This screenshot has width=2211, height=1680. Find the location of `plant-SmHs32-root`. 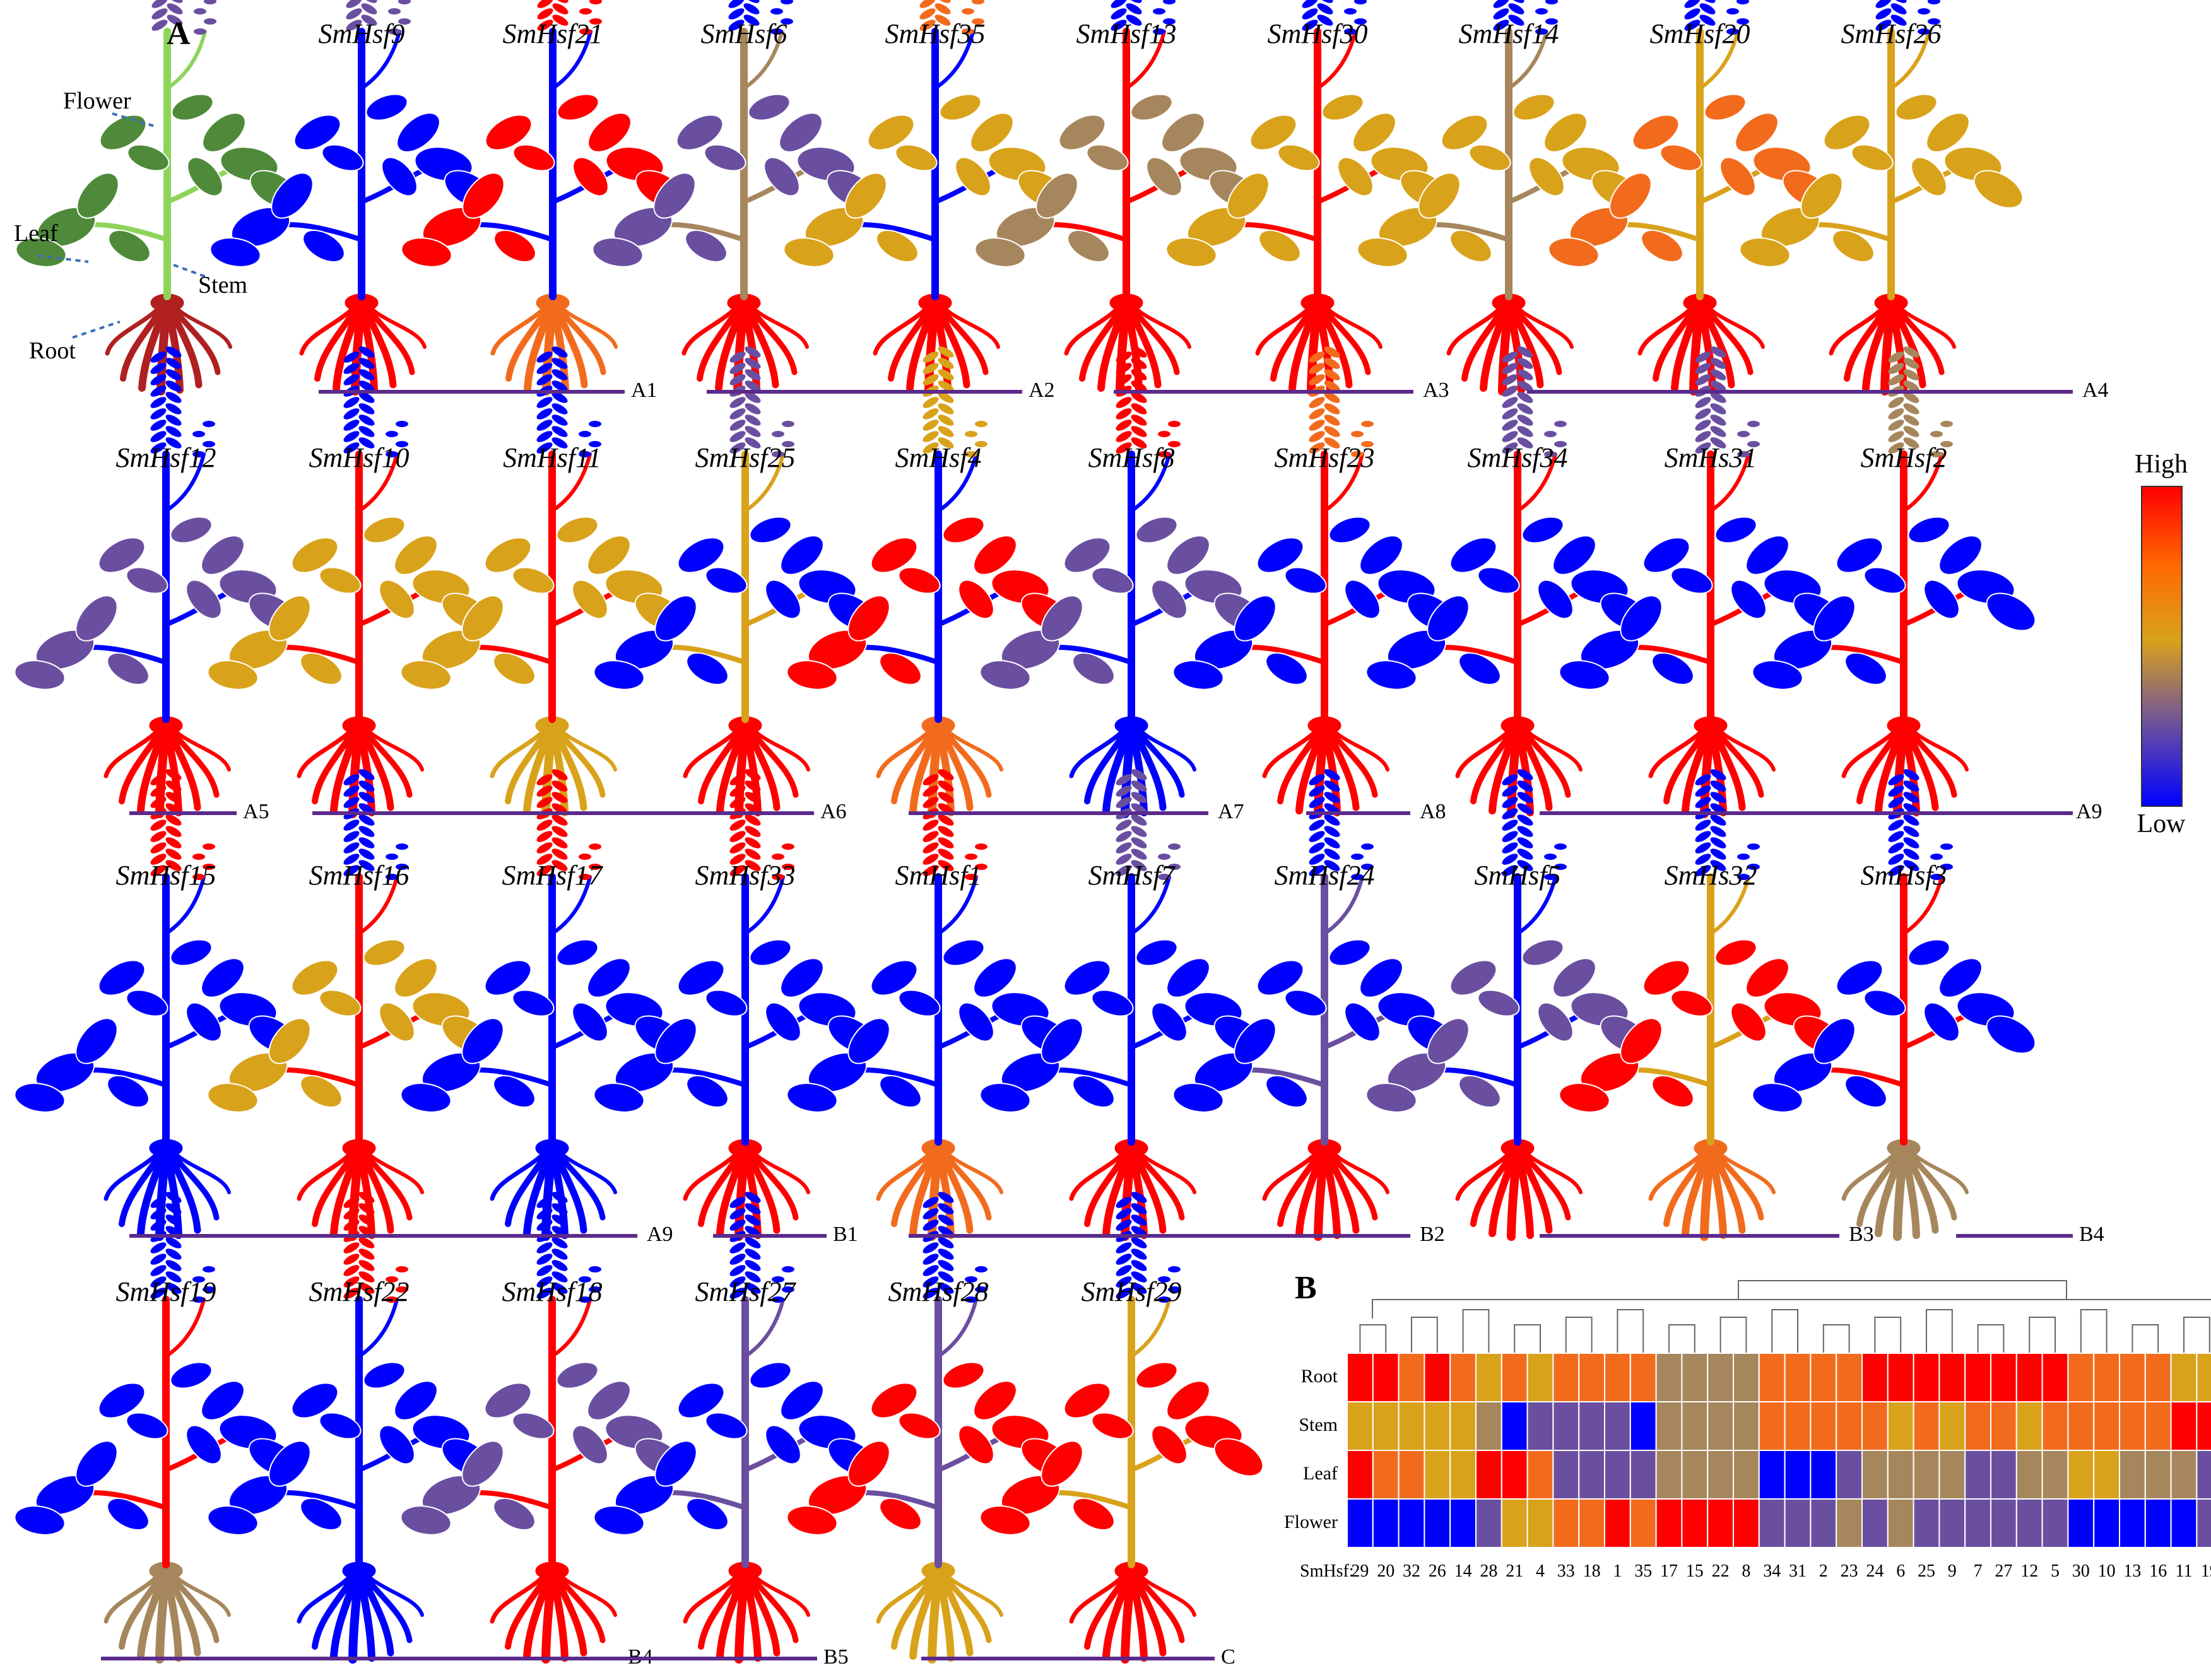

plant-SmHs32-root is located at coordinates (1712, 1189).